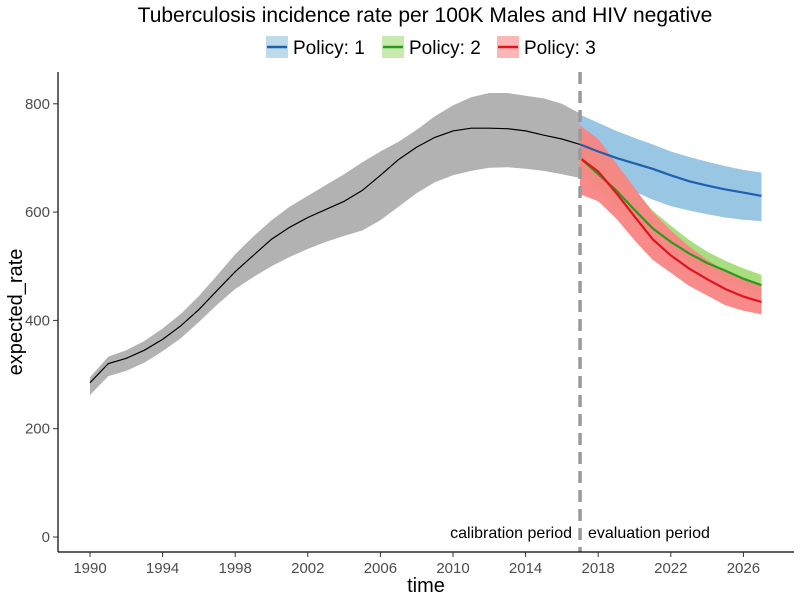 The image size is (800, 600). I want to click on policy-2-band, so click(671, 213).